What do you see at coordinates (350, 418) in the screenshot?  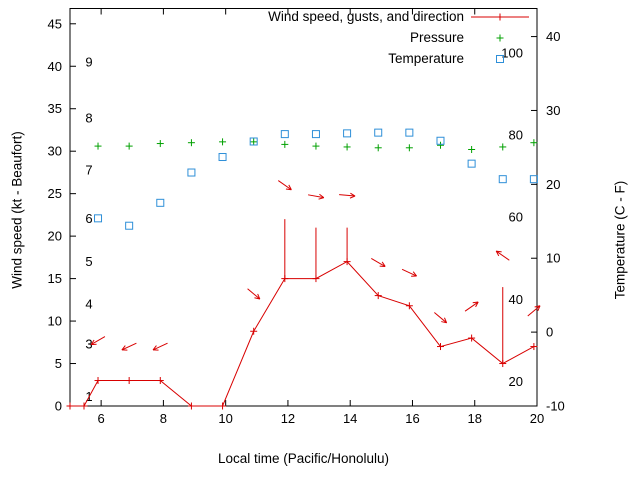 I see `x-tick-label: 14` at bounding box center [350, 418].